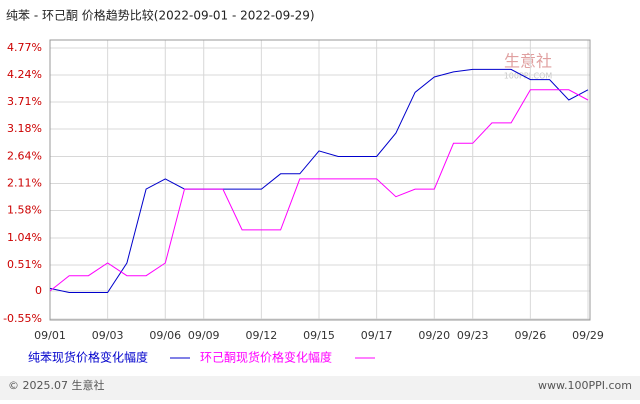 The image size is (640, 404). Describe the element at coordinates (434, 335) in the screenshot. I see `x-tick-label: 09/20` at that location.